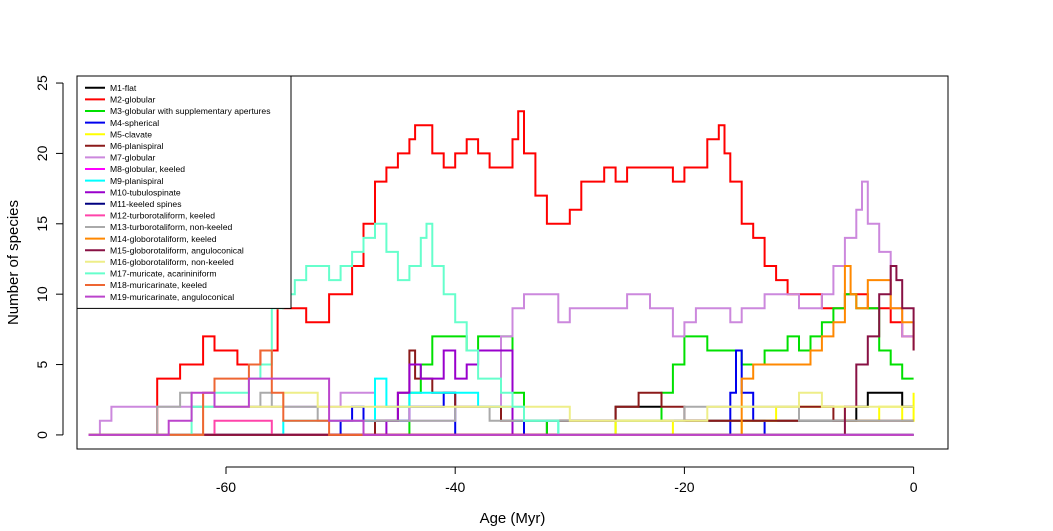 Image resolution: width=1053 pixels, height=531 pixels. What do you see at coordinates (145, 192) in the screenshot?
I see `legend-label: M10-tubulospinate` at bounding box center [145, 192].